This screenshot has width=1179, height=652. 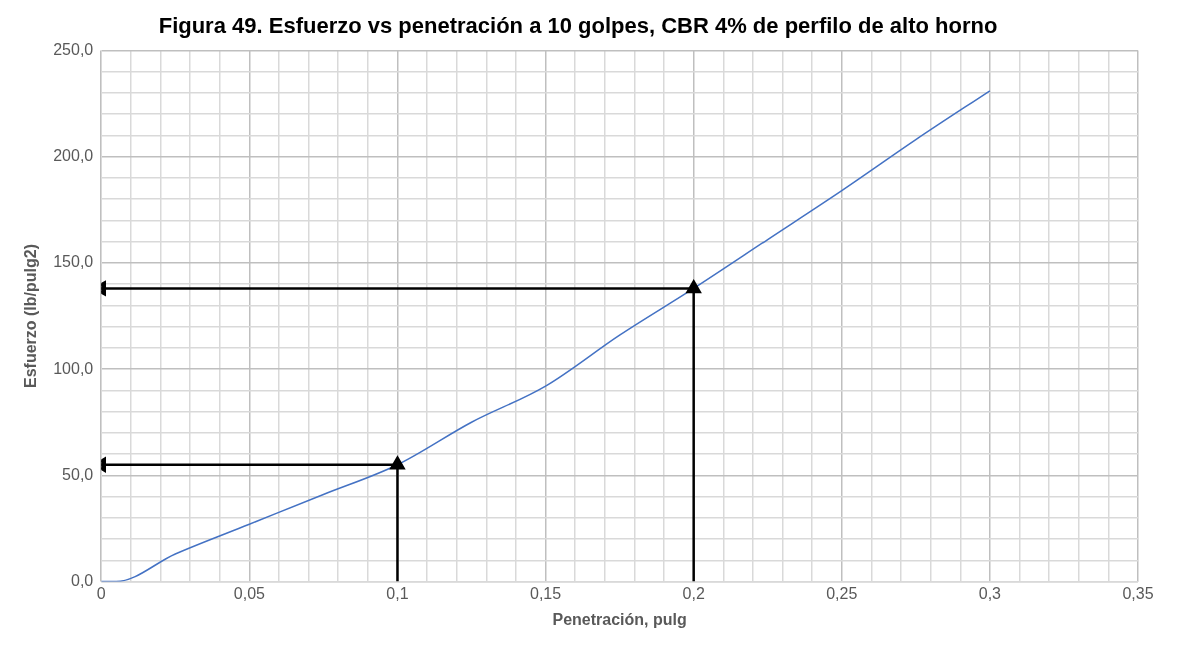 What do you see at coordinates (1138, 593) in the screenshot?
I see `x-tick-label: 0,35` at bounding box center [1138, 593].